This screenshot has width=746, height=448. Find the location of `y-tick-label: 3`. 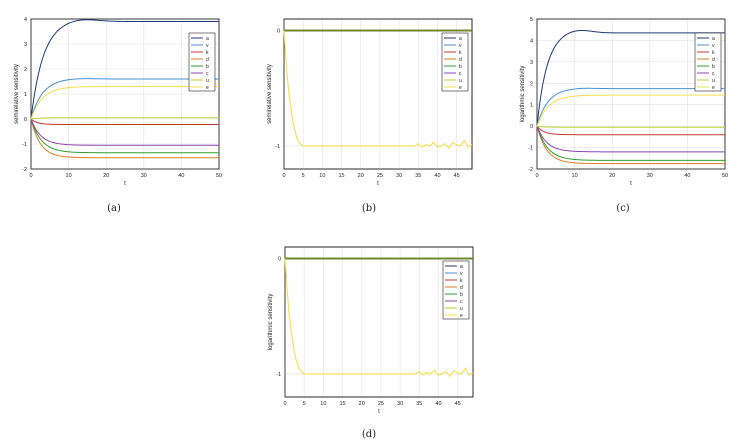

y-tick-label: 3 is located at coordinates (25, 45).